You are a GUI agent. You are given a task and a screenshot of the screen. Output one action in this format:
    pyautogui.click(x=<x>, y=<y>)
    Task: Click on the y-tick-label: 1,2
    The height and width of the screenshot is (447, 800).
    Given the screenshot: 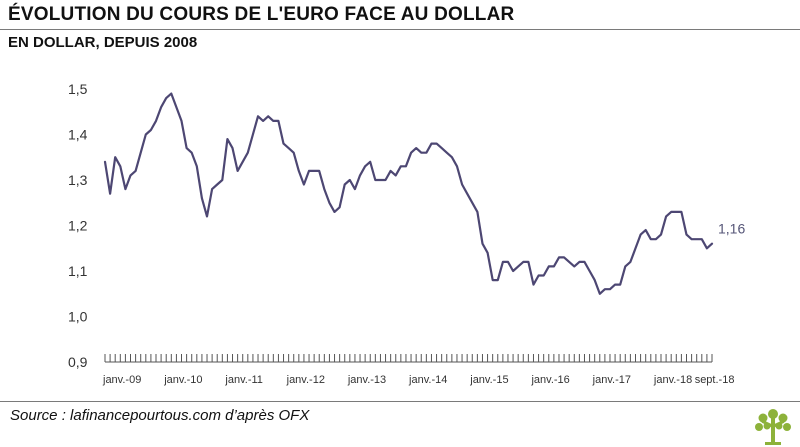 What is the action you would take?
    pyautogui.click(x=78, y=226)
    